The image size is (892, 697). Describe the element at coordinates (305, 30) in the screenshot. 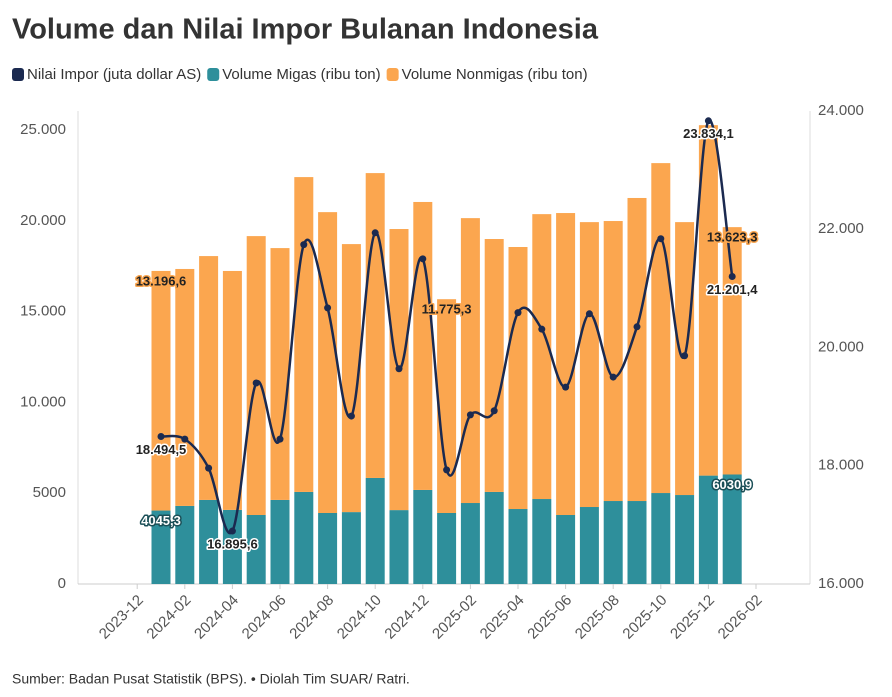

I see `chart-title: Volume dan Nilai Impor Bulanan Indonesia` at that location.